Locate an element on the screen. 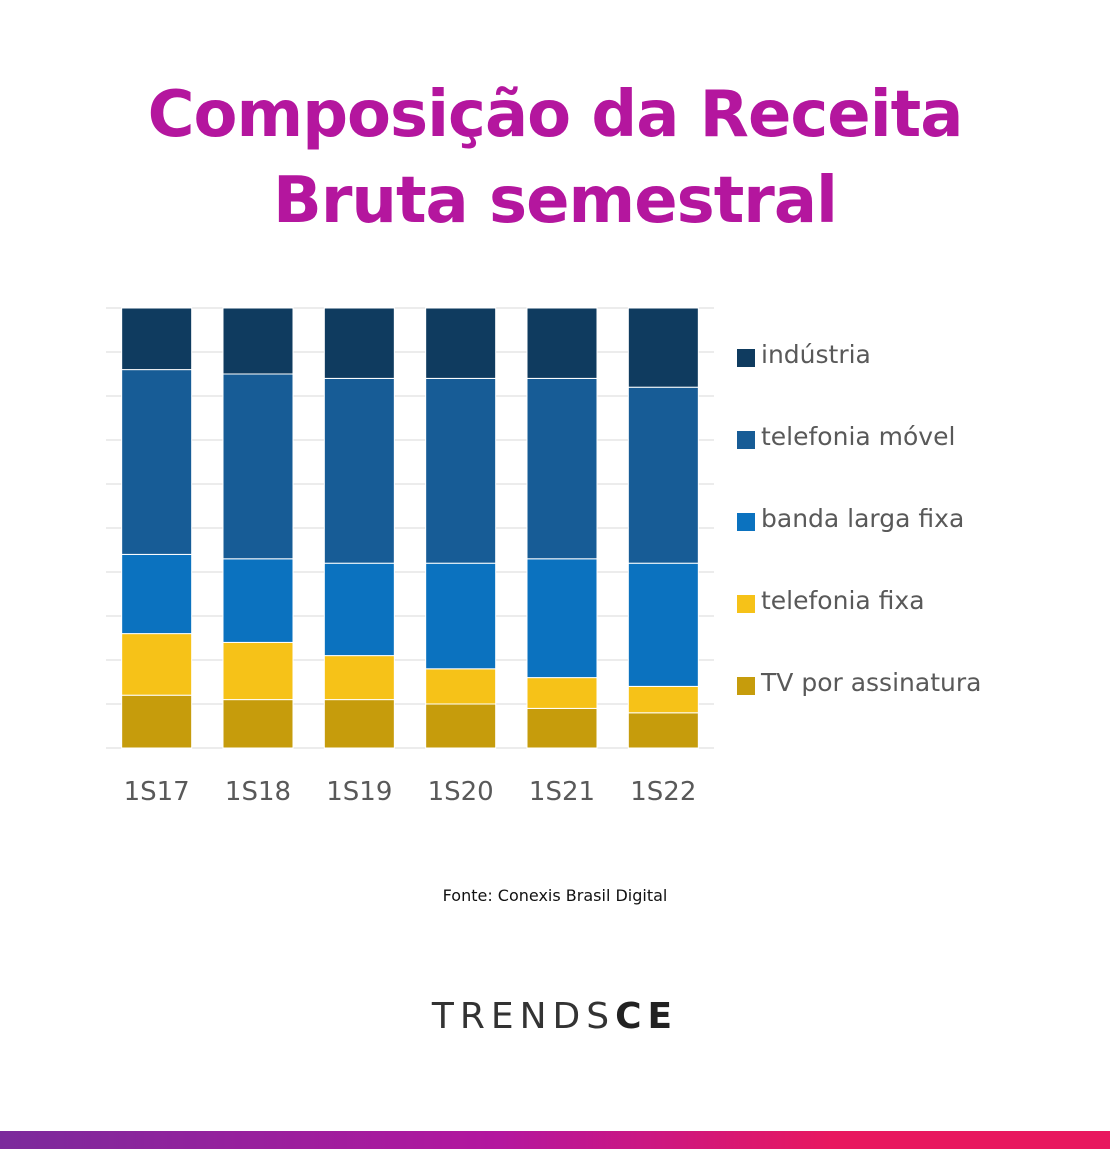 The image size is (1110, 1149). brand-logo-part-2: CE is located at coordinates (647, 1016).